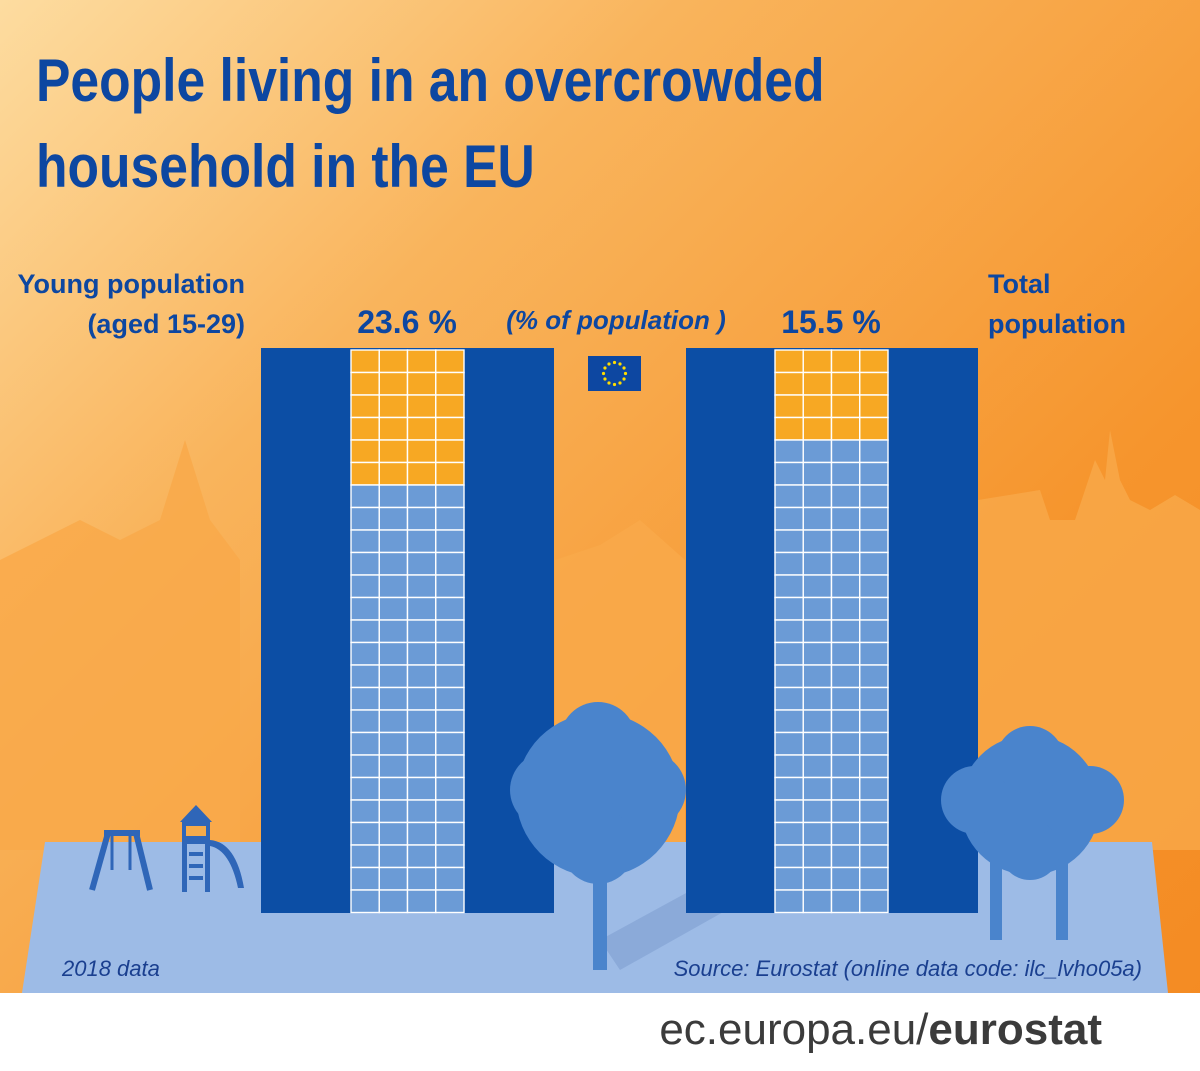 This screenshot has height=1071, width=1200. I want to click on series-label-line: population, so click(1057, 324).